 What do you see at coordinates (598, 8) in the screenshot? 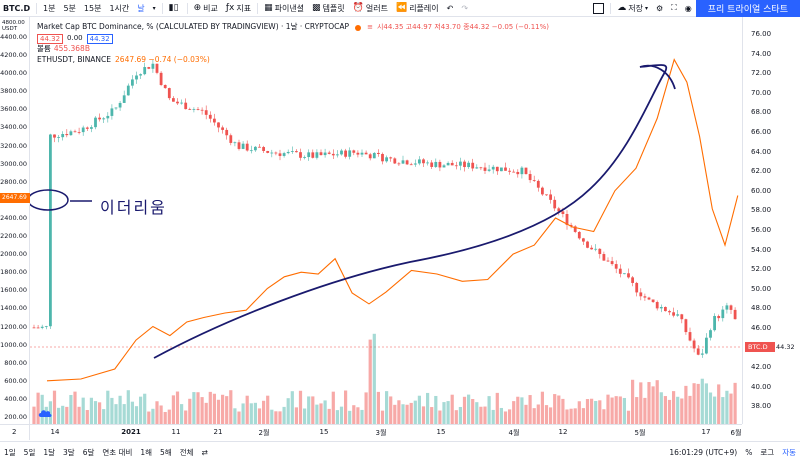
I see `layout-button` at bounding box center [598, 8].